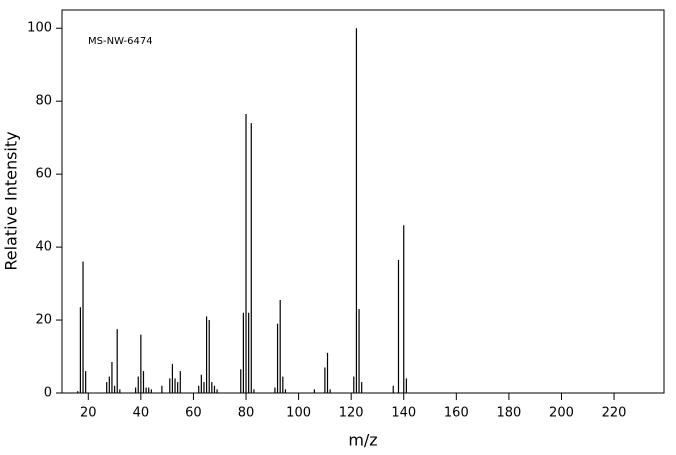  Describe the element at coordinates (43, 247) in the screenshot. I see `y-tick-label: 40` at that location.